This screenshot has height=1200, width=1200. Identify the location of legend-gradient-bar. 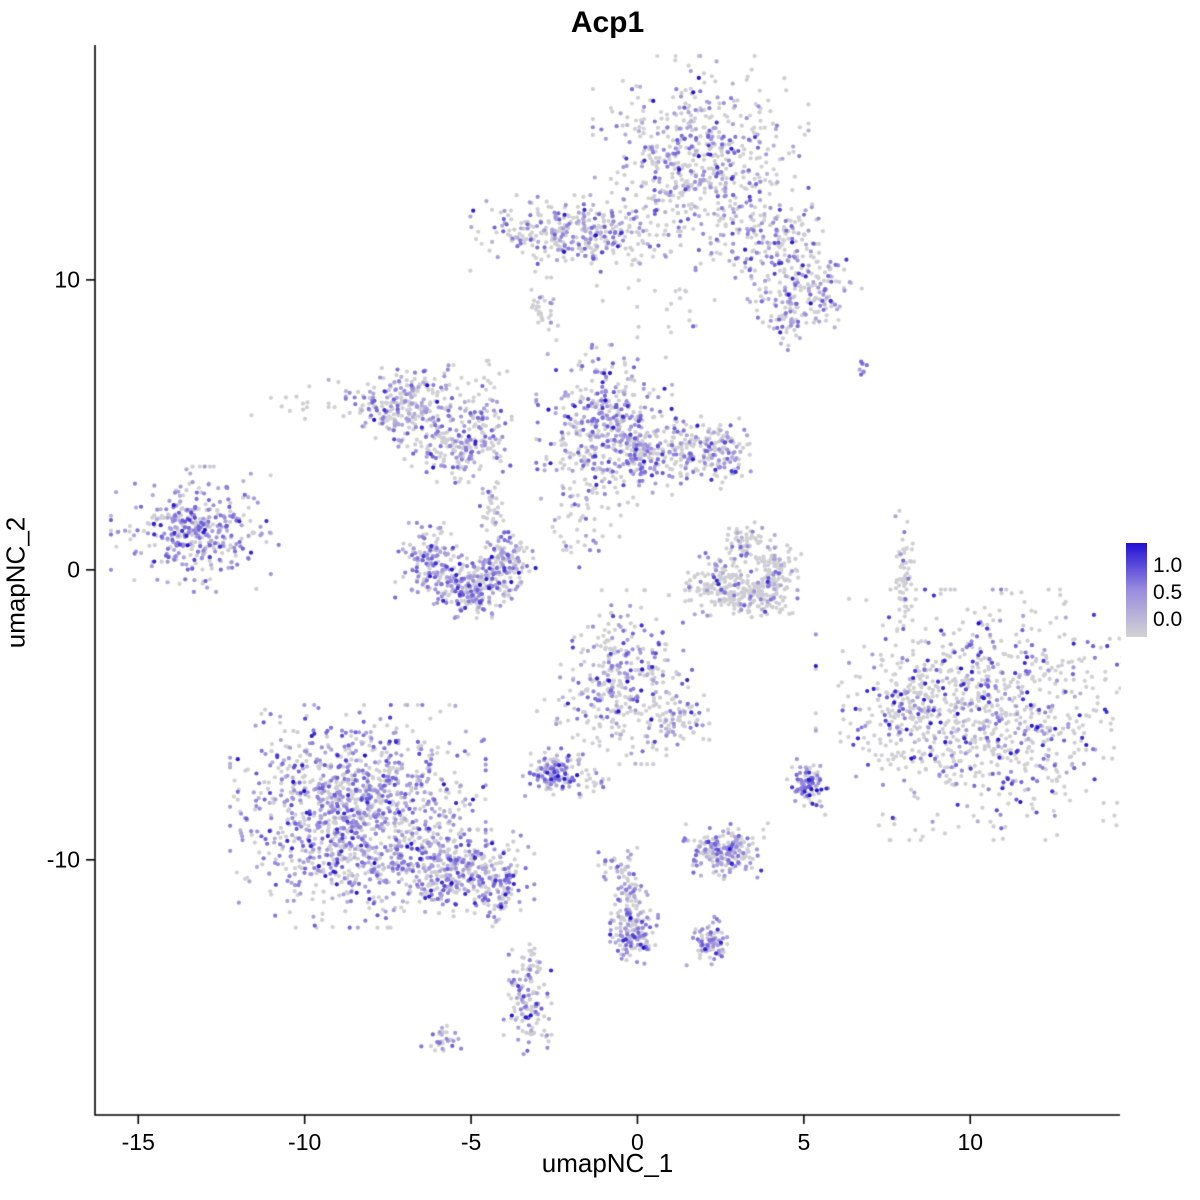
(1136, 590).